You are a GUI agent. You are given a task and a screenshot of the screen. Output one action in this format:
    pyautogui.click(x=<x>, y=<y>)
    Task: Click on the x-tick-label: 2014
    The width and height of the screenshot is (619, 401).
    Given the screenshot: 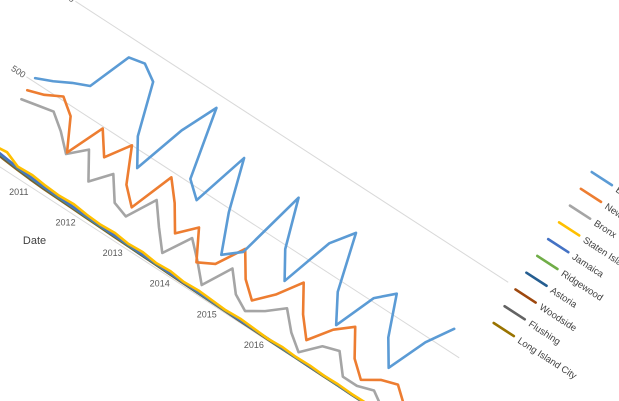 What is the action you would take?
    pyautogui.click(x=160, y=284)
    